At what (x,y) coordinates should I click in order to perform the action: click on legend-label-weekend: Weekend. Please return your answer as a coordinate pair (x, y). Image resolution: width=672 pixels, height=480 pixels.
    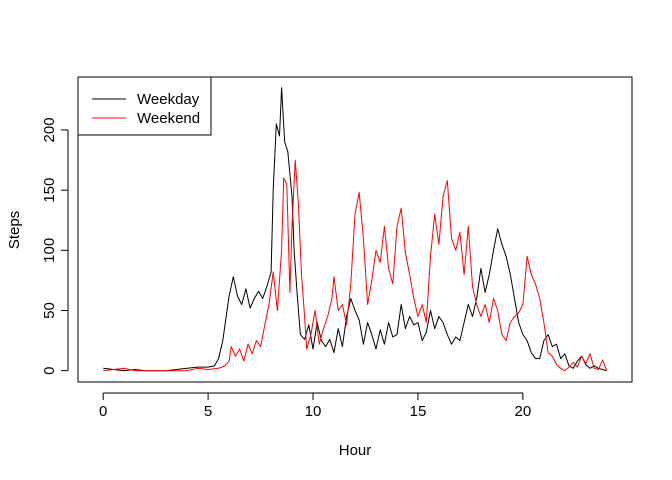
    Looking at the image, I should click on (168, 118).